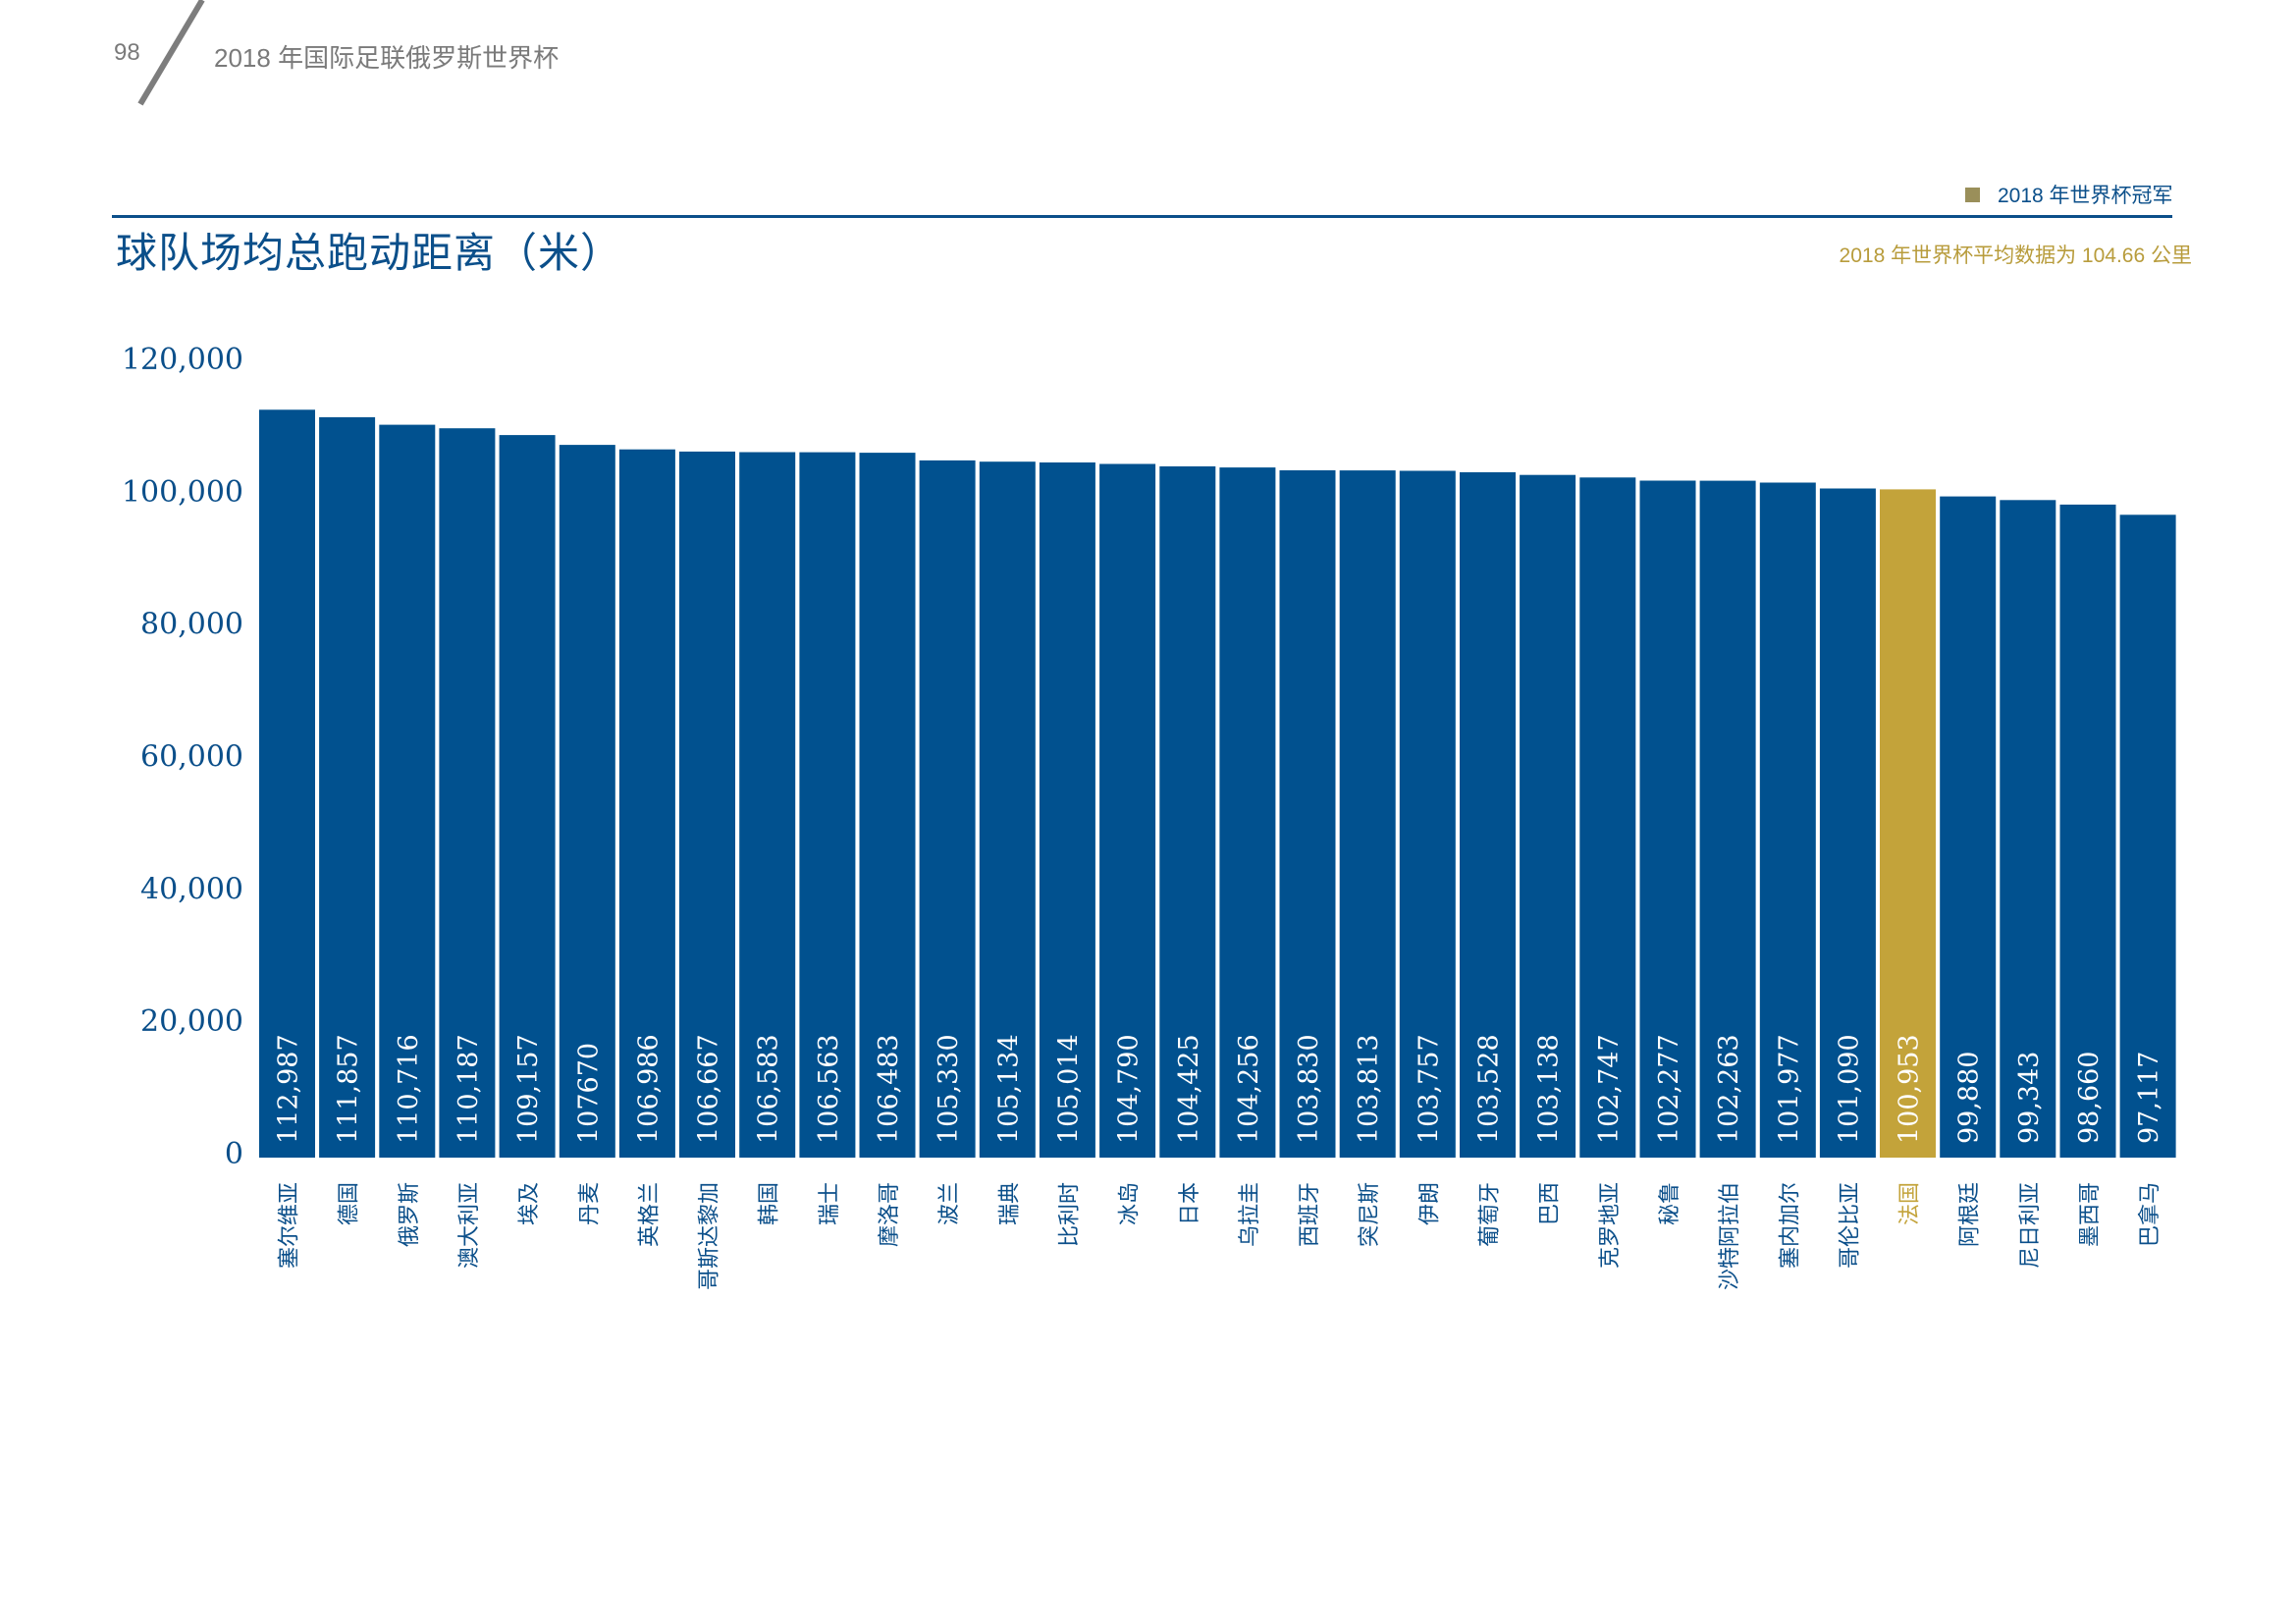 This screenshot has height=1624, width=2296. I want to click on bar-value-label: 103,757, so click(1429, 1089).